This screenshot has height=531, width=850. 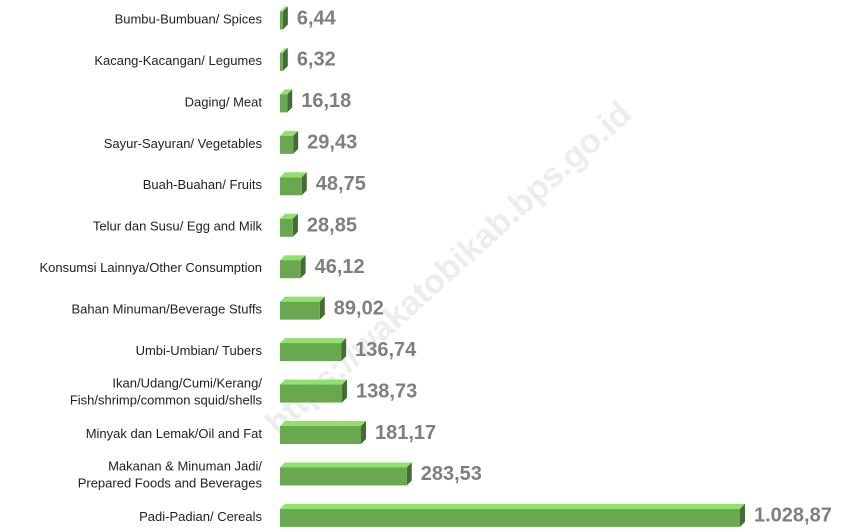 What do you see at coordinates (793, 516) in the screenshot?
I see `value-label: 1.028,87` at bounding box center [793, 516].